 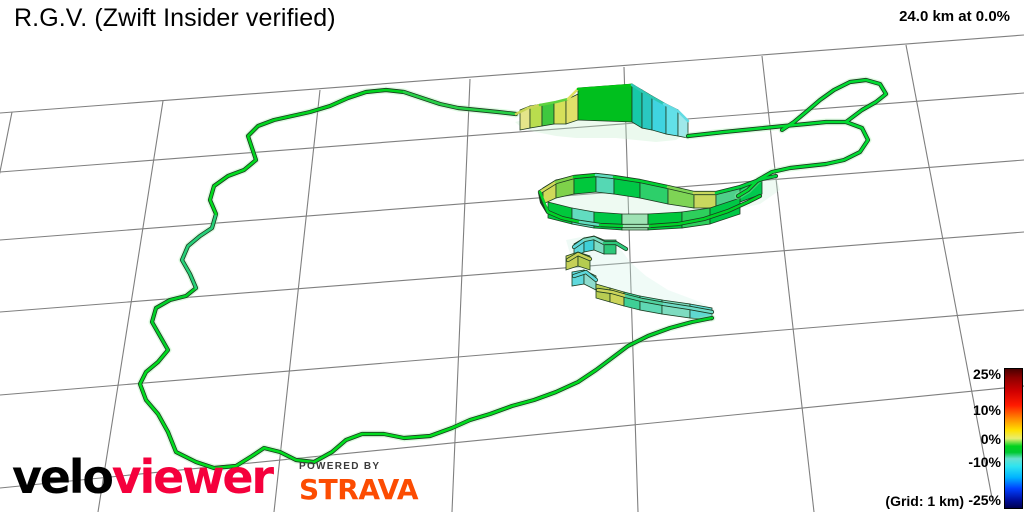 I want to click on grid-scale-note: (Grid: 1 km), so click(x=924, y=501).